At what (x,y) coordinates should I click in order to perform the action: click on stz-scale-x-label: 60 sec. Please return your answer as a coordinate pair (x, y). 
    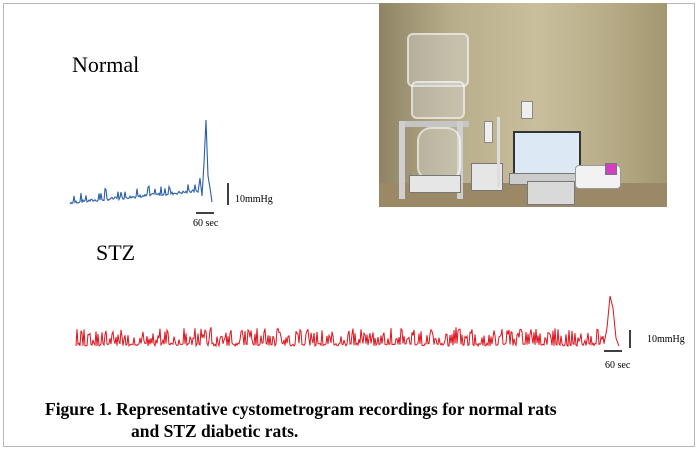
    Looking at the image, I should click on (618, 365).